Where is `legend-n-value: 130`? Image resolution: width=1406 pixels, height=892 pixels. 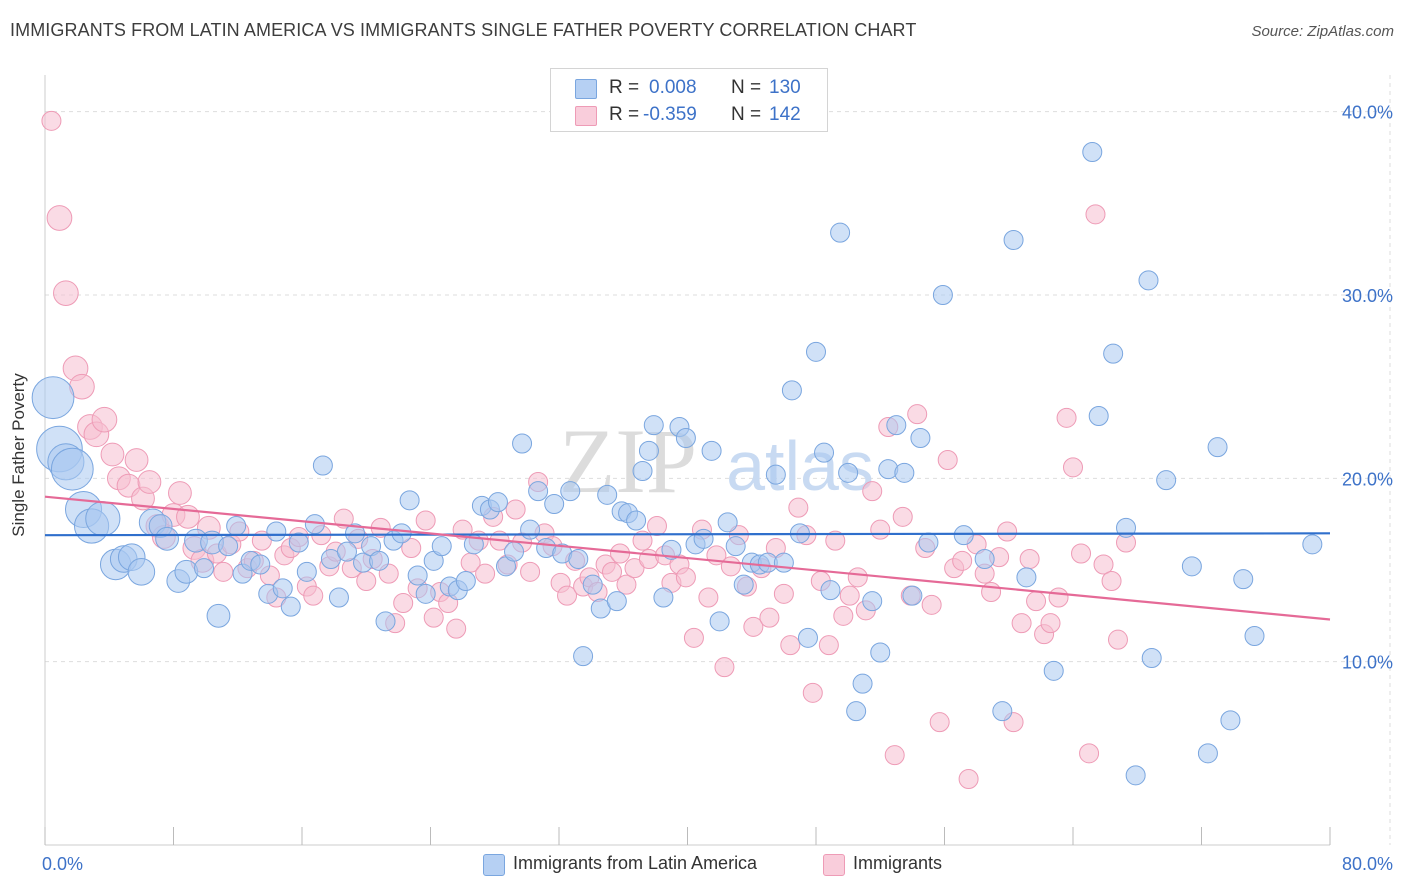 legend-n-value: 130 is located at coordinates (785, 87).